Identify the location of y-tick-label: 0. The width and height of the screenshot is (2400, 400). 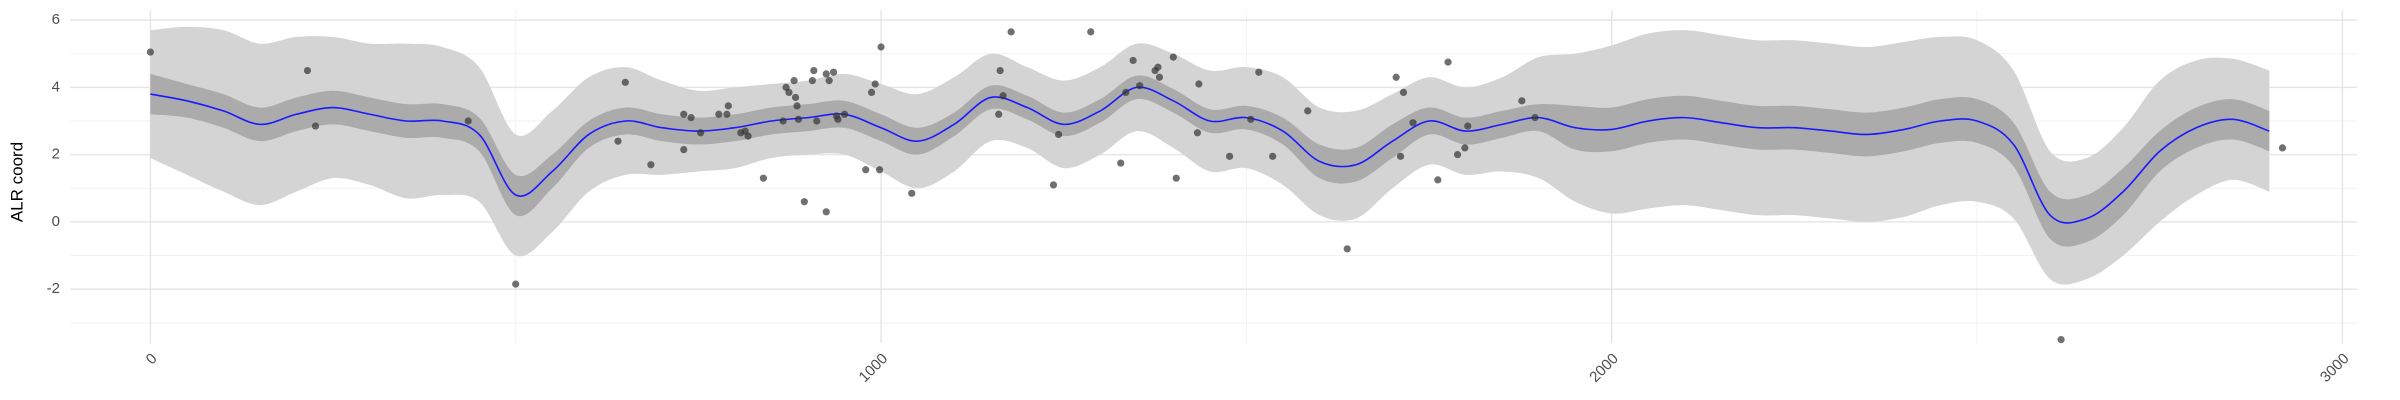
(56, 221).